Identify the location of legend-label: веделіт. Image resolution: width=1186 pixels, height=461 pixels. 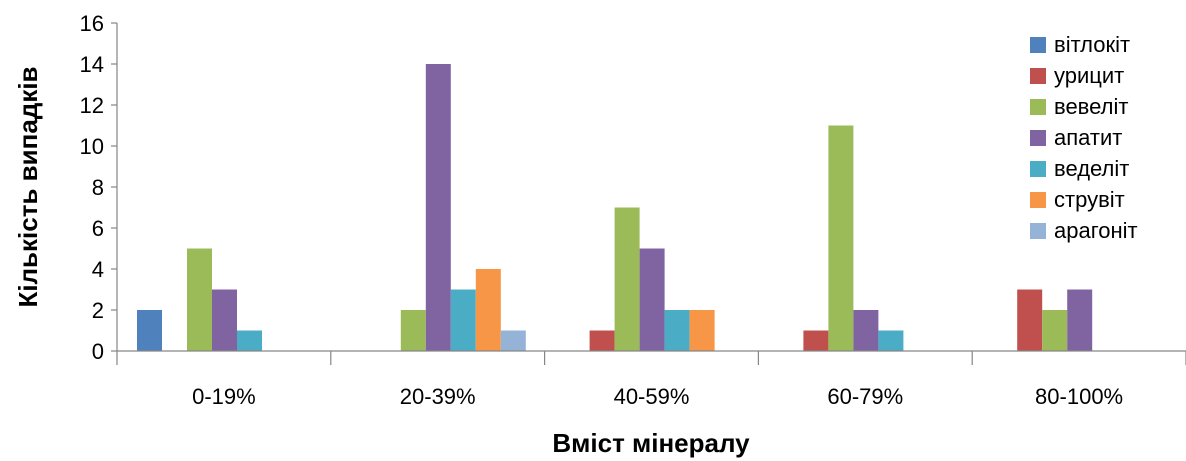
(1091, 168).